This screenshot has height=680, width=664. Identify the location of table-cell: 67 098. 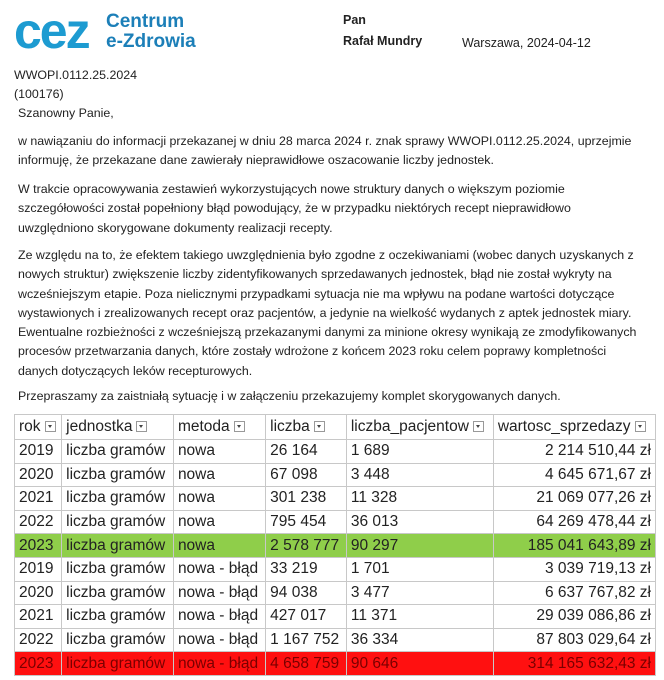
(306, 475).